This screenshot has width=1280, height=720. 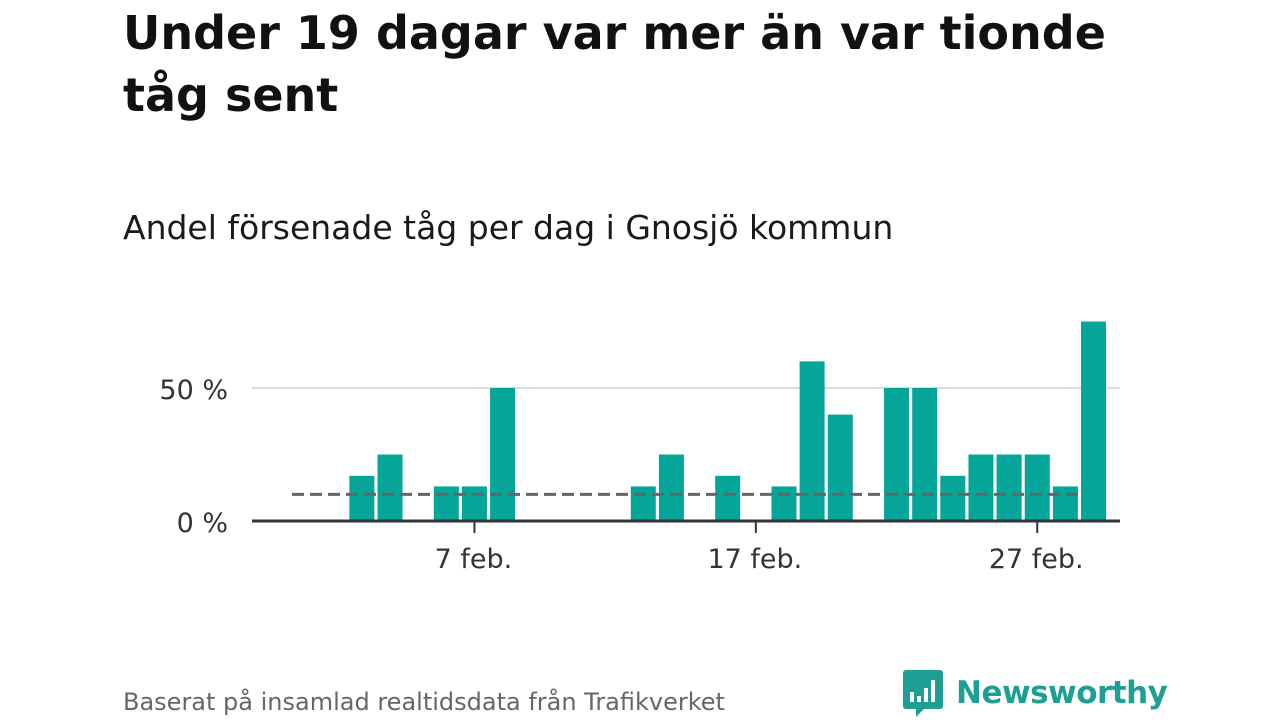 I want to click on brand-name: Newsworthy, so click(x=1062, y=693).